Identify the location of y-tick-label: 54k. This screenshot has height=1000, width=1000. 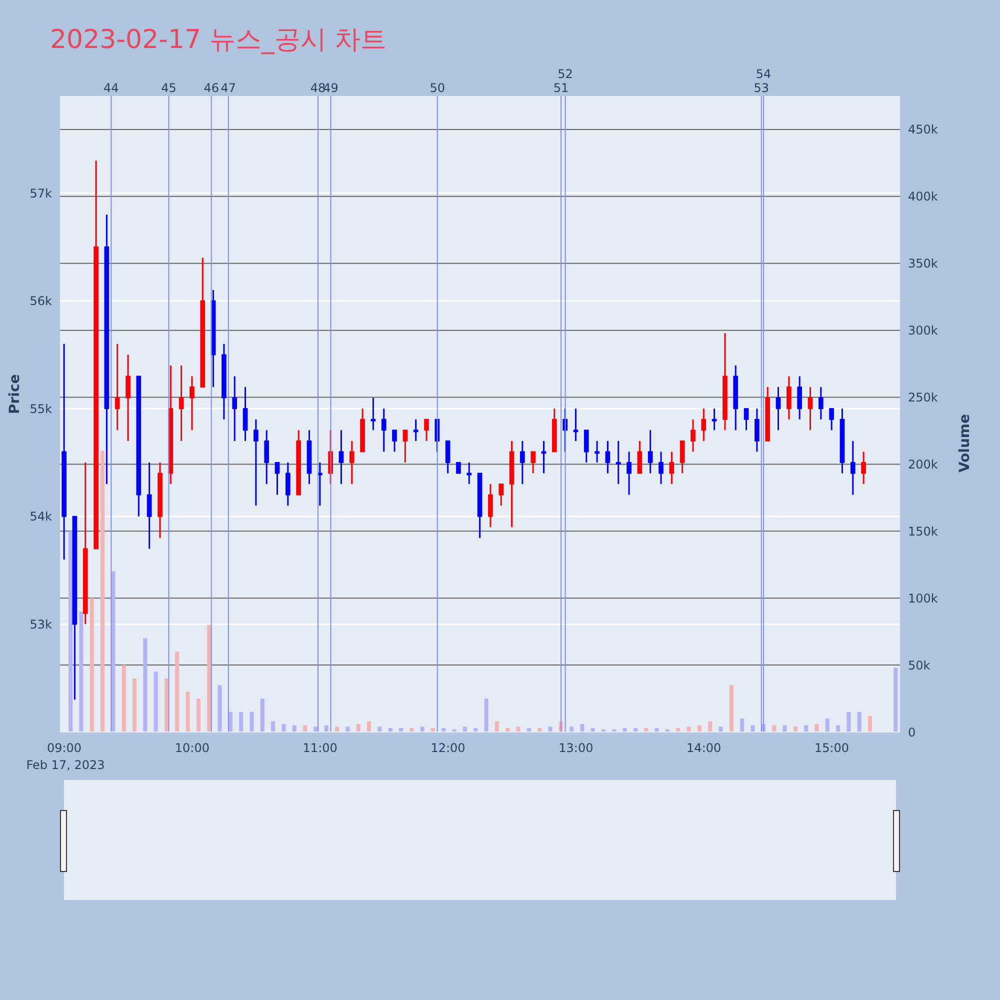
(41, 517).